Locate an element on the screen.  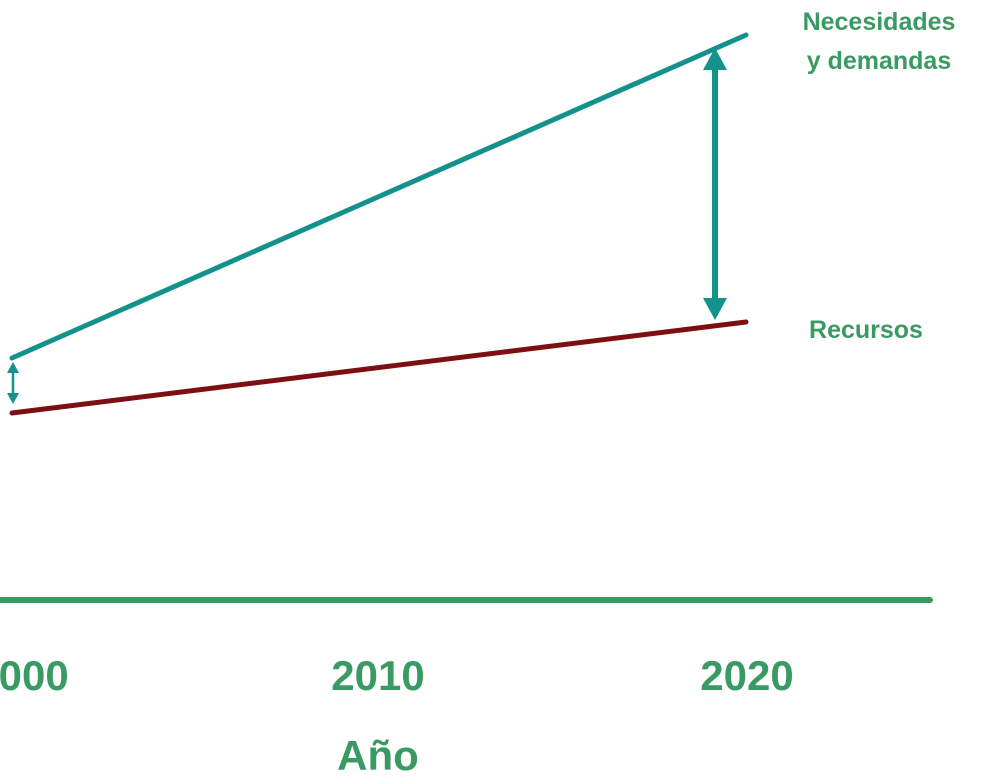
series-label-recursos: Recursos is located at coordinates (866, 330).